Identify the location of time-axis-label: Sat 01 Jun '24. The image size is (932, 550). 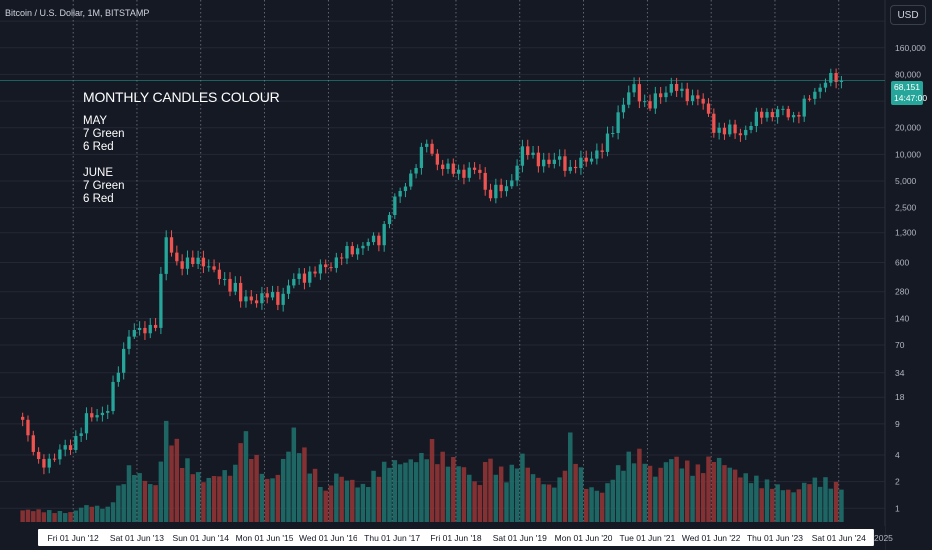
(838, 537).